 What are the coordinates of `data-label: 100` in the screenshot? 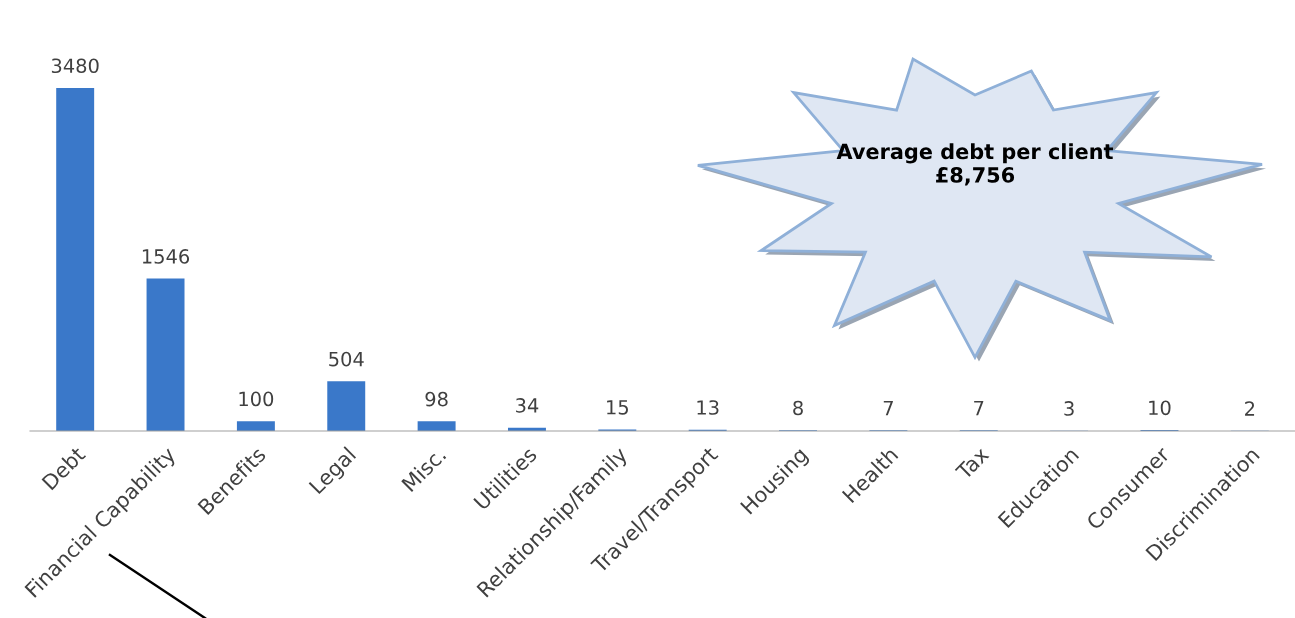 It's located at (256, 399).